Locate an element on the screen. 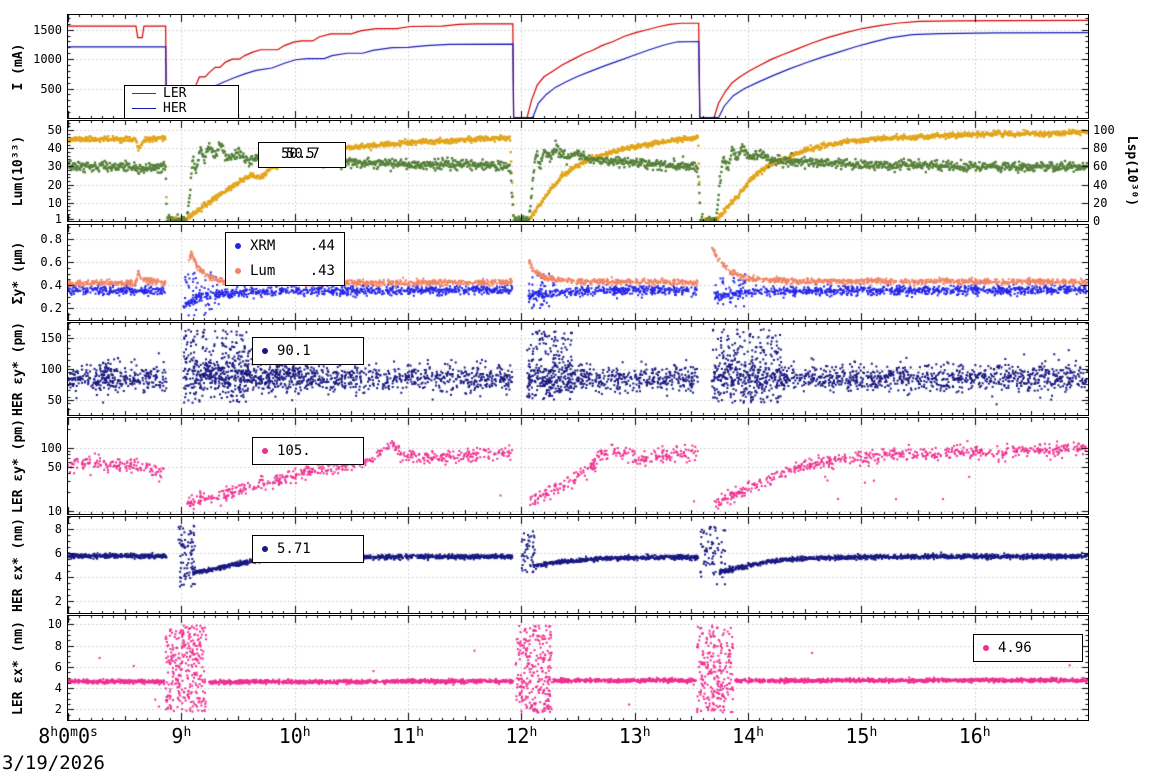 The height and width of the screenshot is (782, 1160). value-text: 90.1 is located at coordinates (294, 351).